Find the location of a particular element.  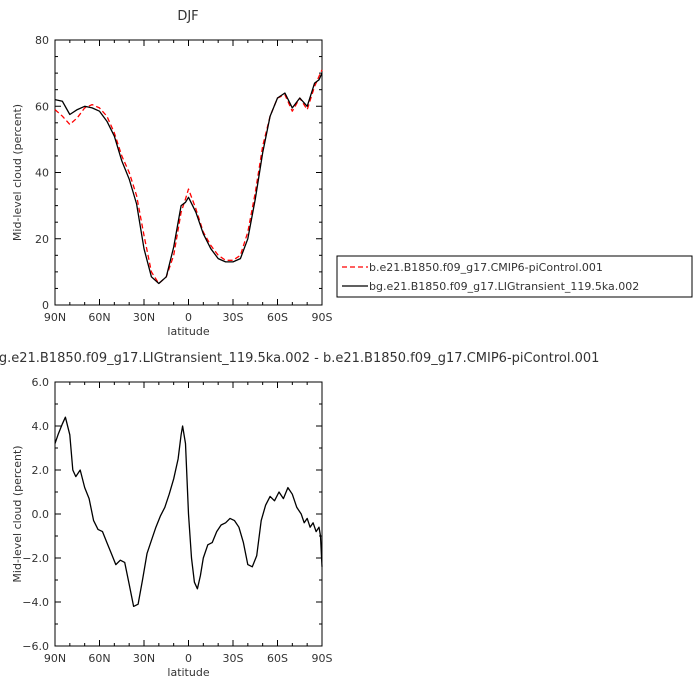

legend-box is located at coordinates (514, 276).